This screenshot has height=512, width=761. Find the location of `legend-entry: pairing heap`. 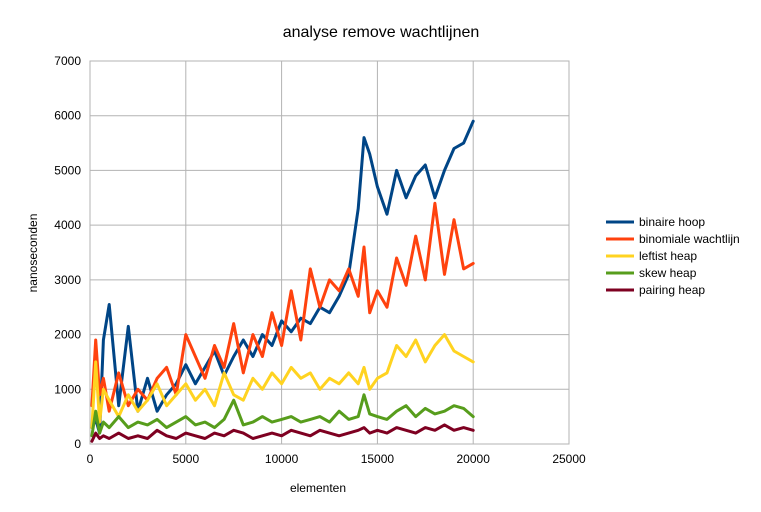

legend-entry: pairing heap is located at coordinates (672, 290).